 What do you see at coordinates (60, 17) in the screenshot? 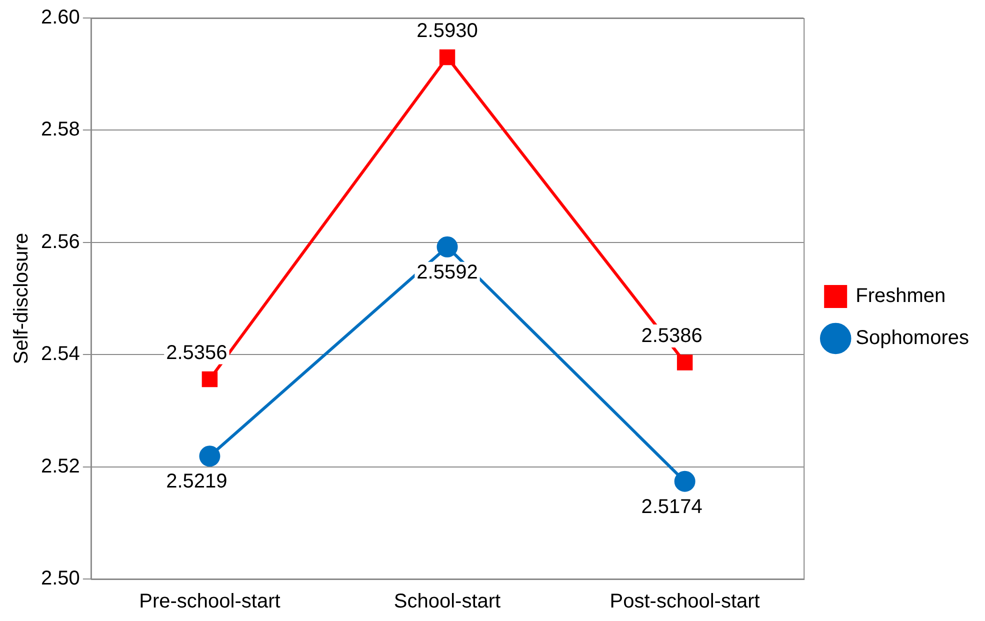
I see `y-tick-label: 2.60` at bounding box center [60, 17].